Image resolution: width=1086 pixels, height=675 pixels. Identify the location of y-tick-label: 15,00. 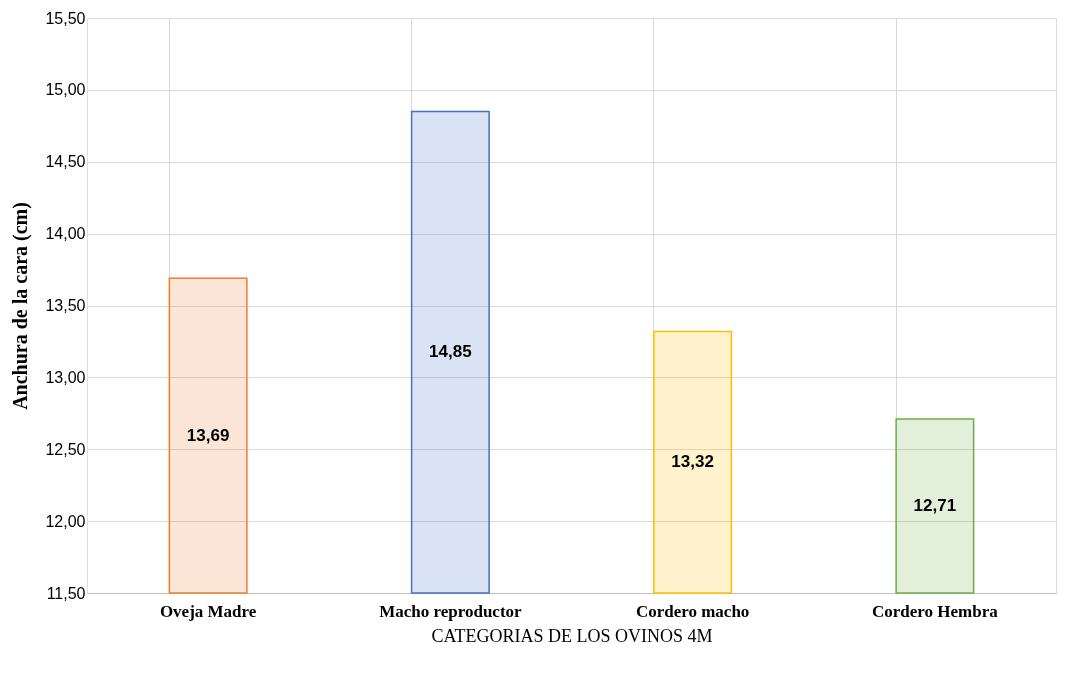
(65, 90).